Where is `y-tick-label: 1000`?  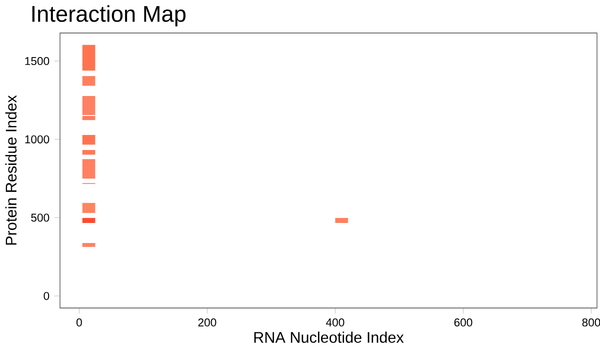
y-tick-label: 1000 is located at coordinates (37, 139).